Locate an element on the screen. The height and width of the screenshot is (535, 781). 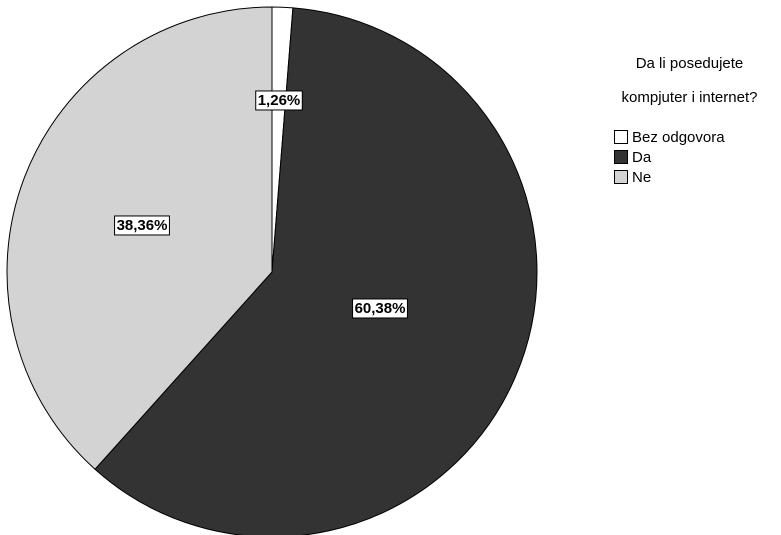
legend-swatch-ne is located at coordinates (621, 177).